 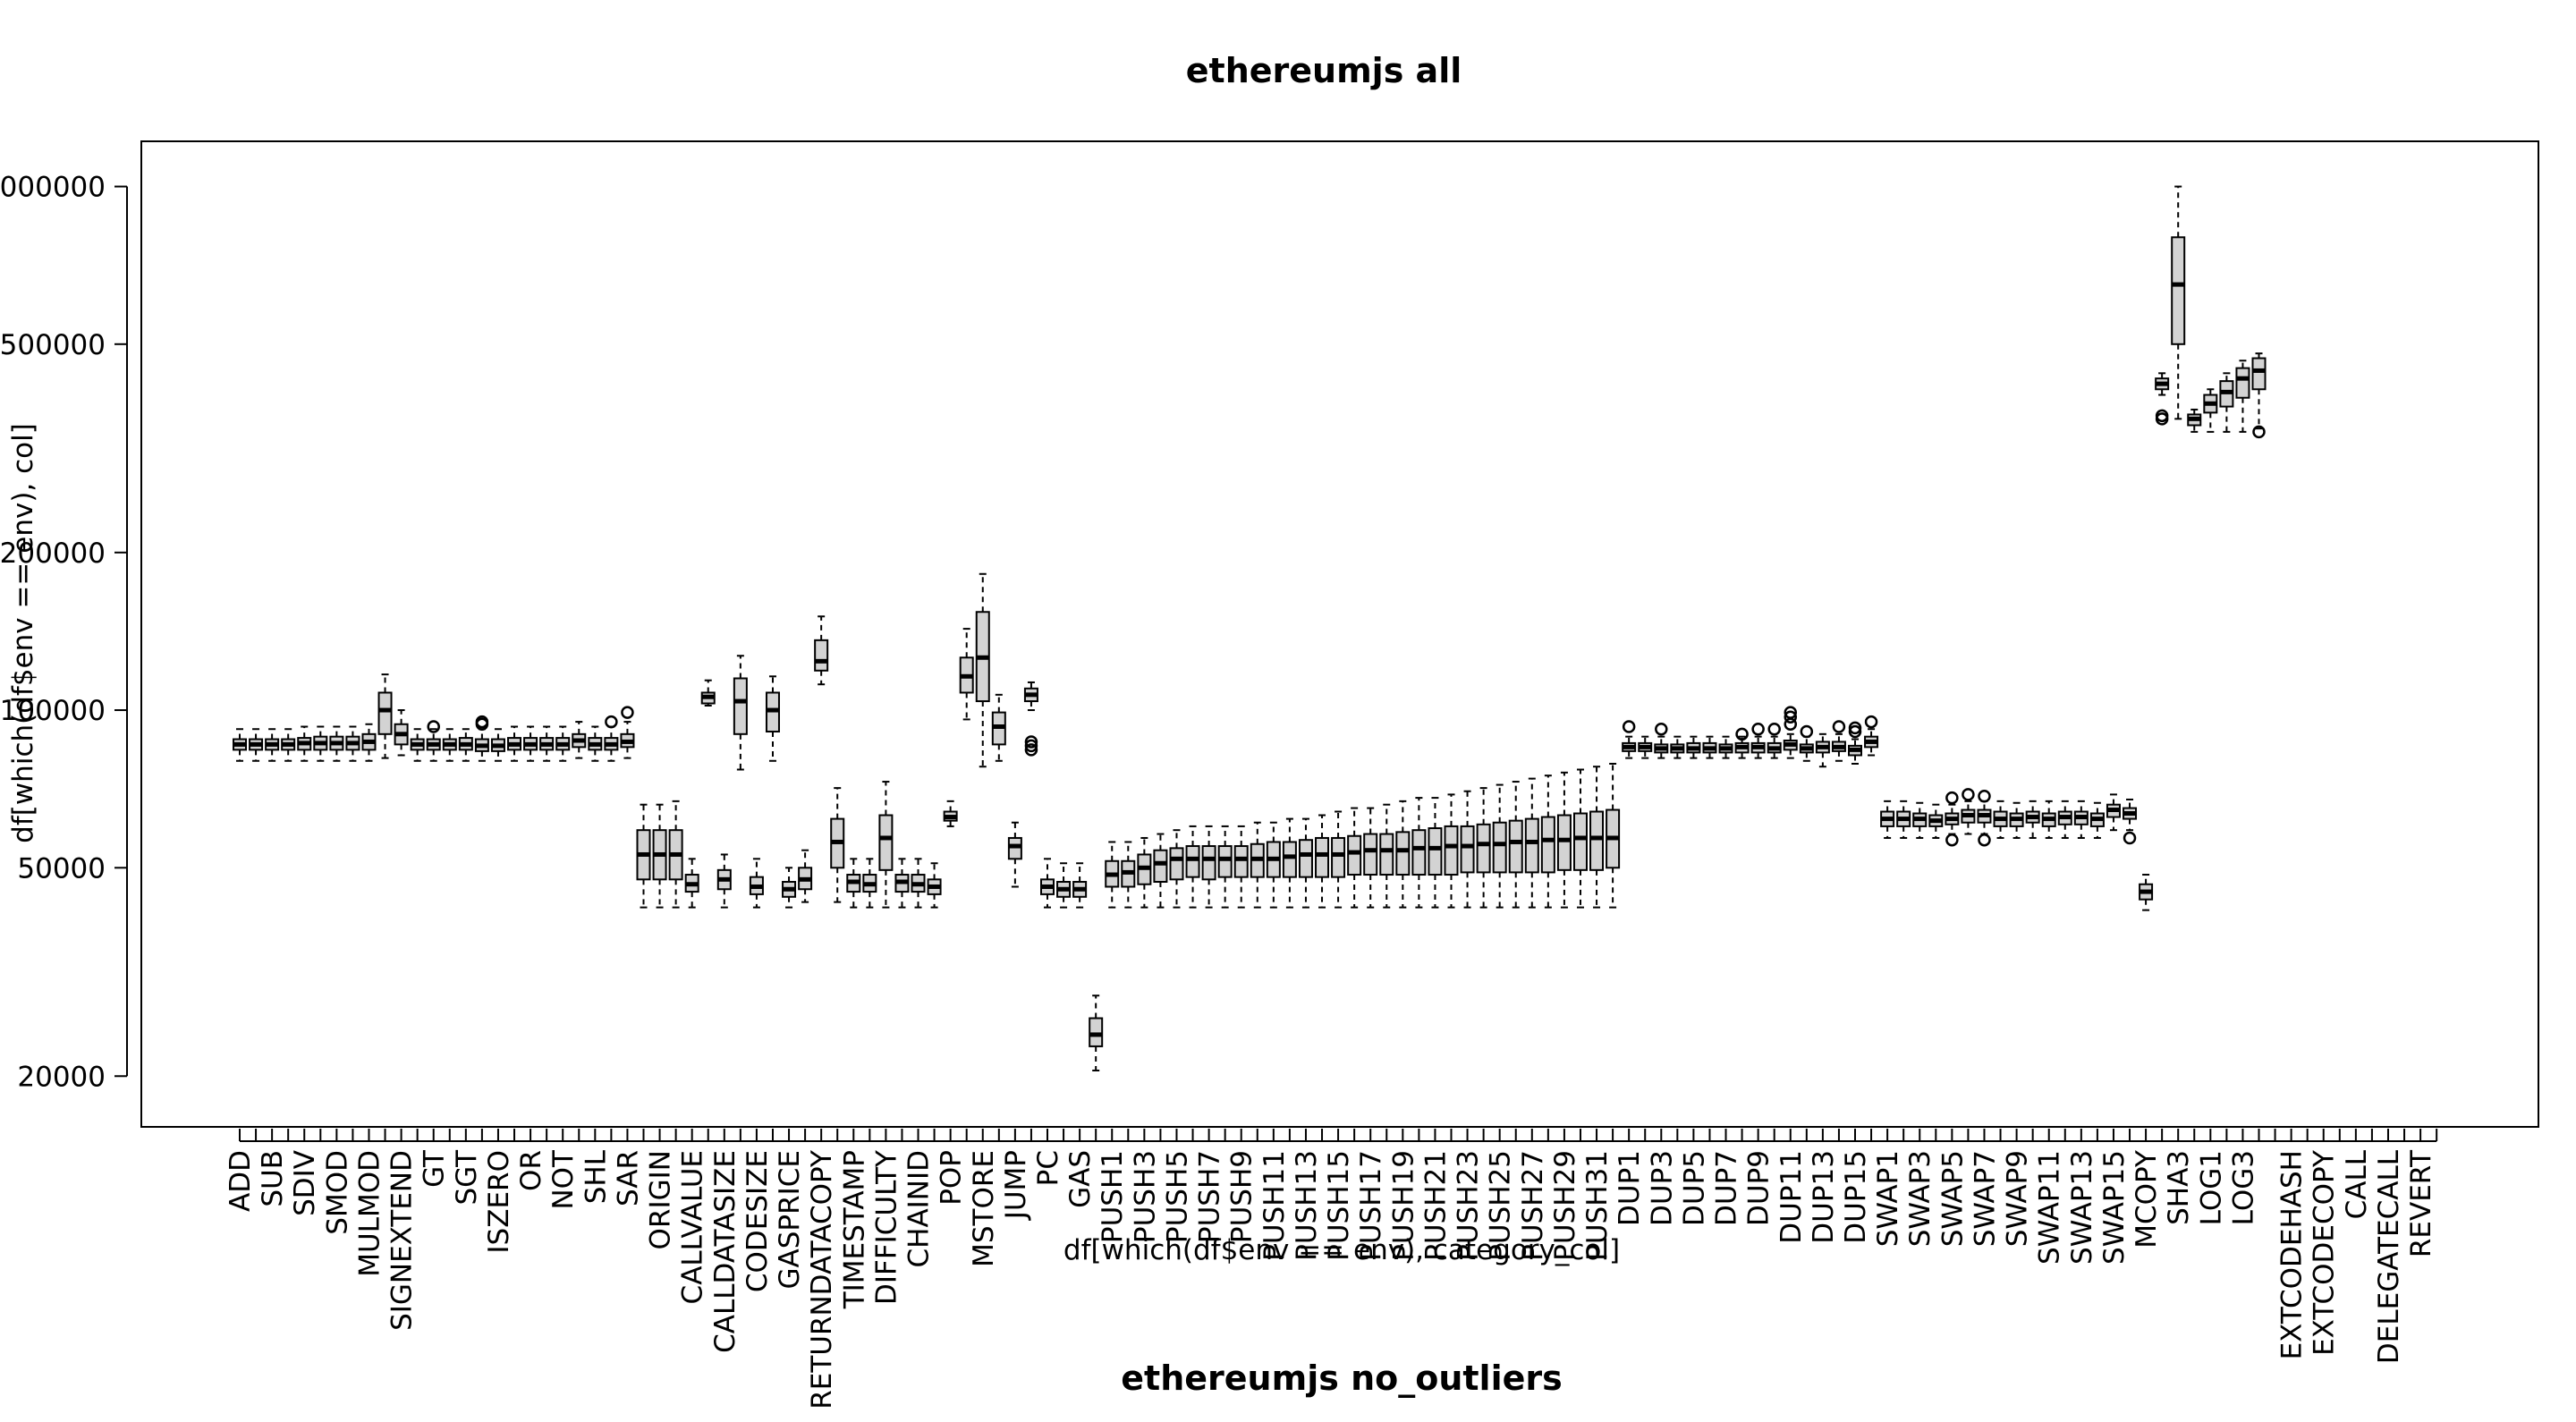 What do you see at coordinates (273, 1178) in the screenshot?
I see `x-tick-label: SUB` at bounding box center [273, 1178].